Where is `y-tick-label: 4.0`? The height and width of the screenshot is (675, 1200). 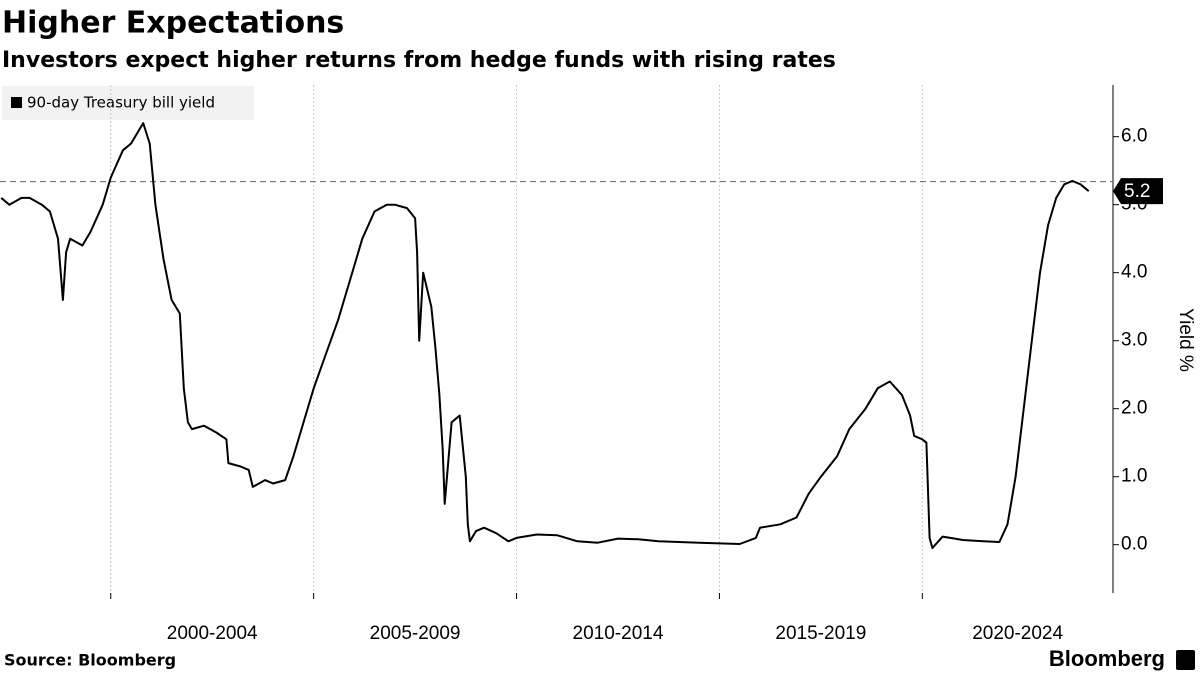 y-tick-label: 4.0 is located at coordinates (1134, 272).